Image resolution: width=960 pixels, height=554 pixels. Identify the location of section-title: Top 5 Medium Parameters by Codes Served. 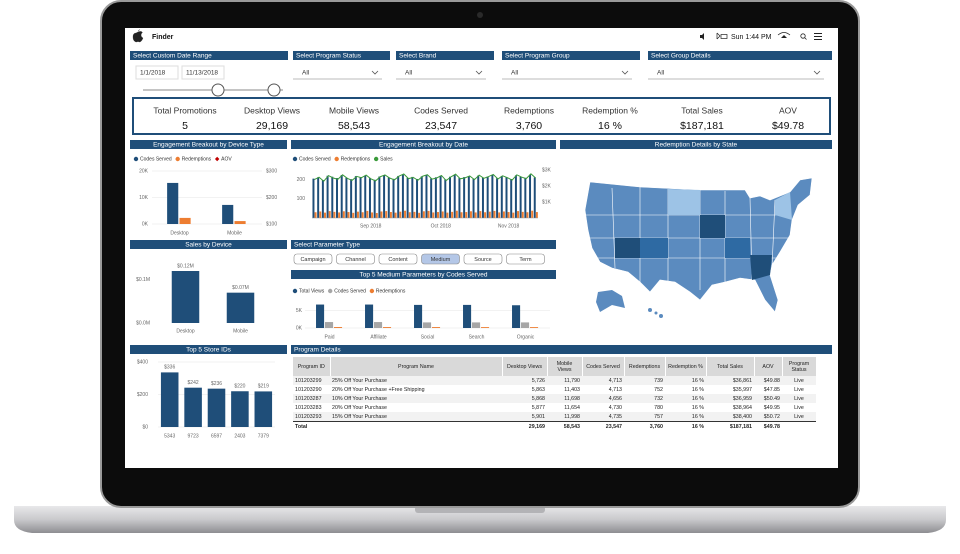
(424, 275).